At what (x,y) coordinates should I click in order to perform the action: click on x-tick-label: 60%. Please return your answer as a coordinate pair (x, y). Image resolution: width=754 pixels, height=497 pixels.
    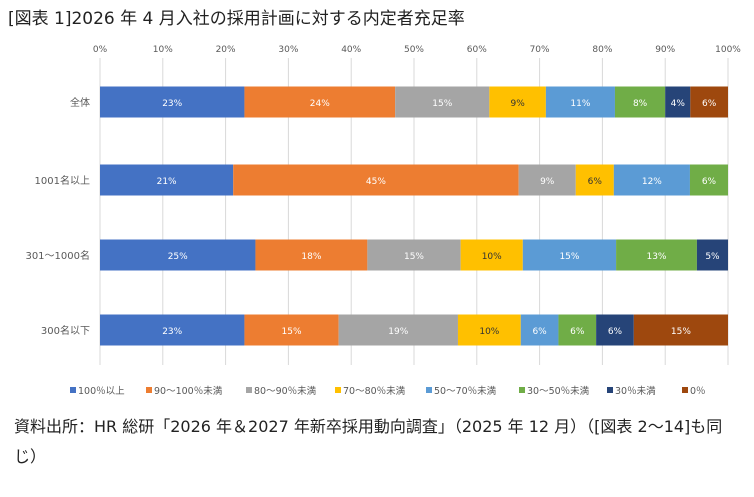
    Looking at the image, I should click on (477, 50).